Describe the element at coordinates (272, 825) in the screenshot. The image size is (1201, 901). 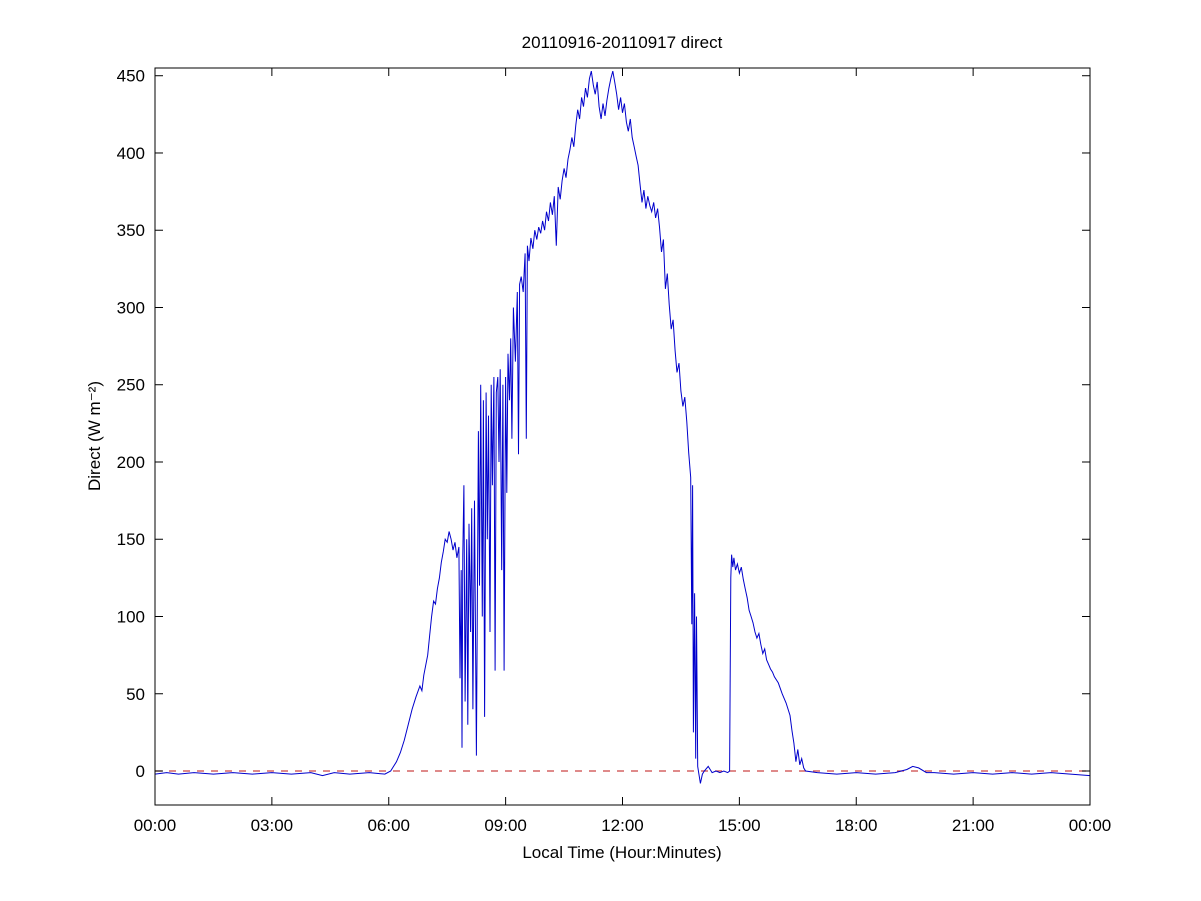
I see `x-tick-label: 03:00` at that location.